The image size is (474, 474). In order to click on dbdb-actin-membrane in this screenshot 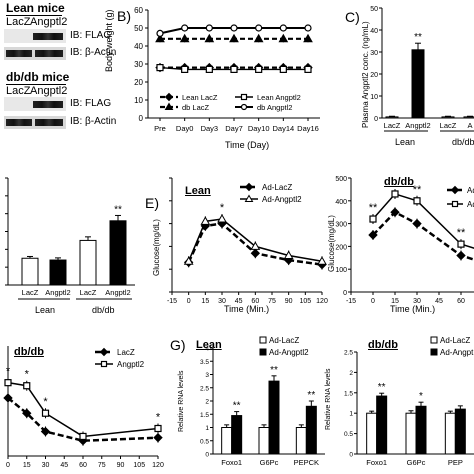, I will do `click(35, 122)`.